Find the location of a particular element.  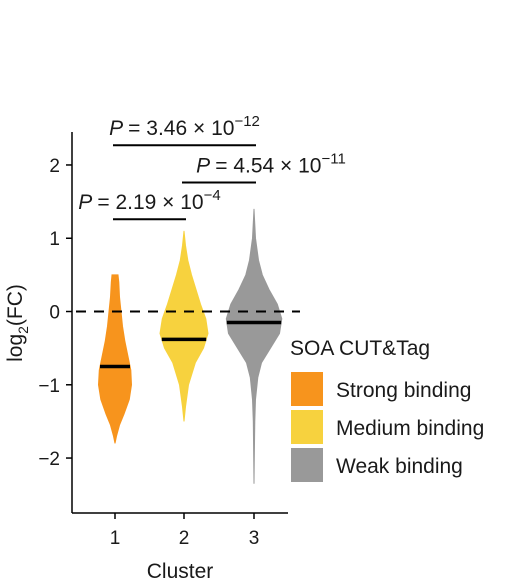

p-value-label-1-3: P = 3.46 × 10−12 is located at coordinates (184, 126).